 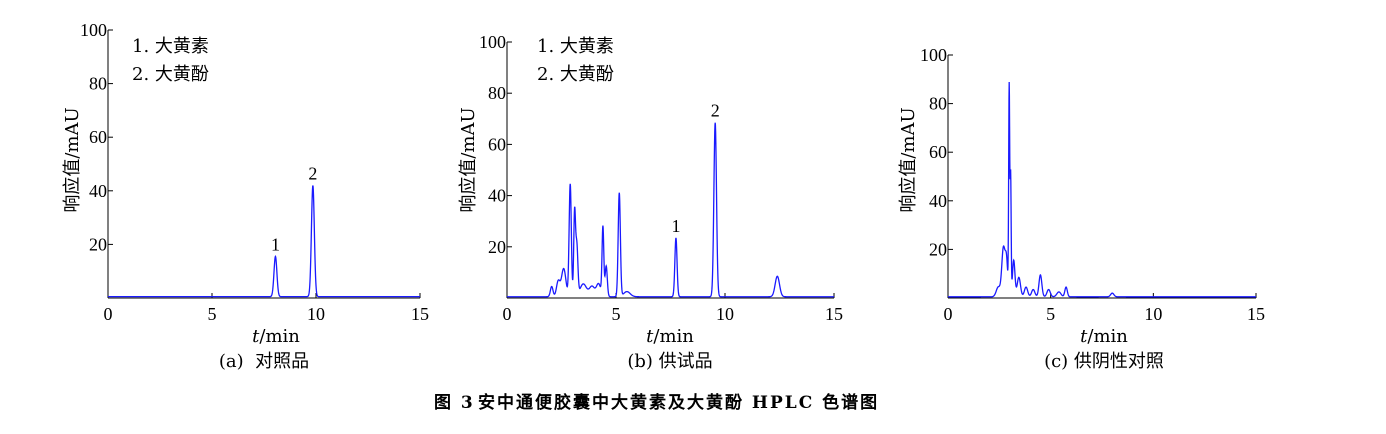 What do you see at coordinates (616, 314) in the screenshot?
I see `panel-b-x-tick-label: 5` at bounding box center [616, 314].